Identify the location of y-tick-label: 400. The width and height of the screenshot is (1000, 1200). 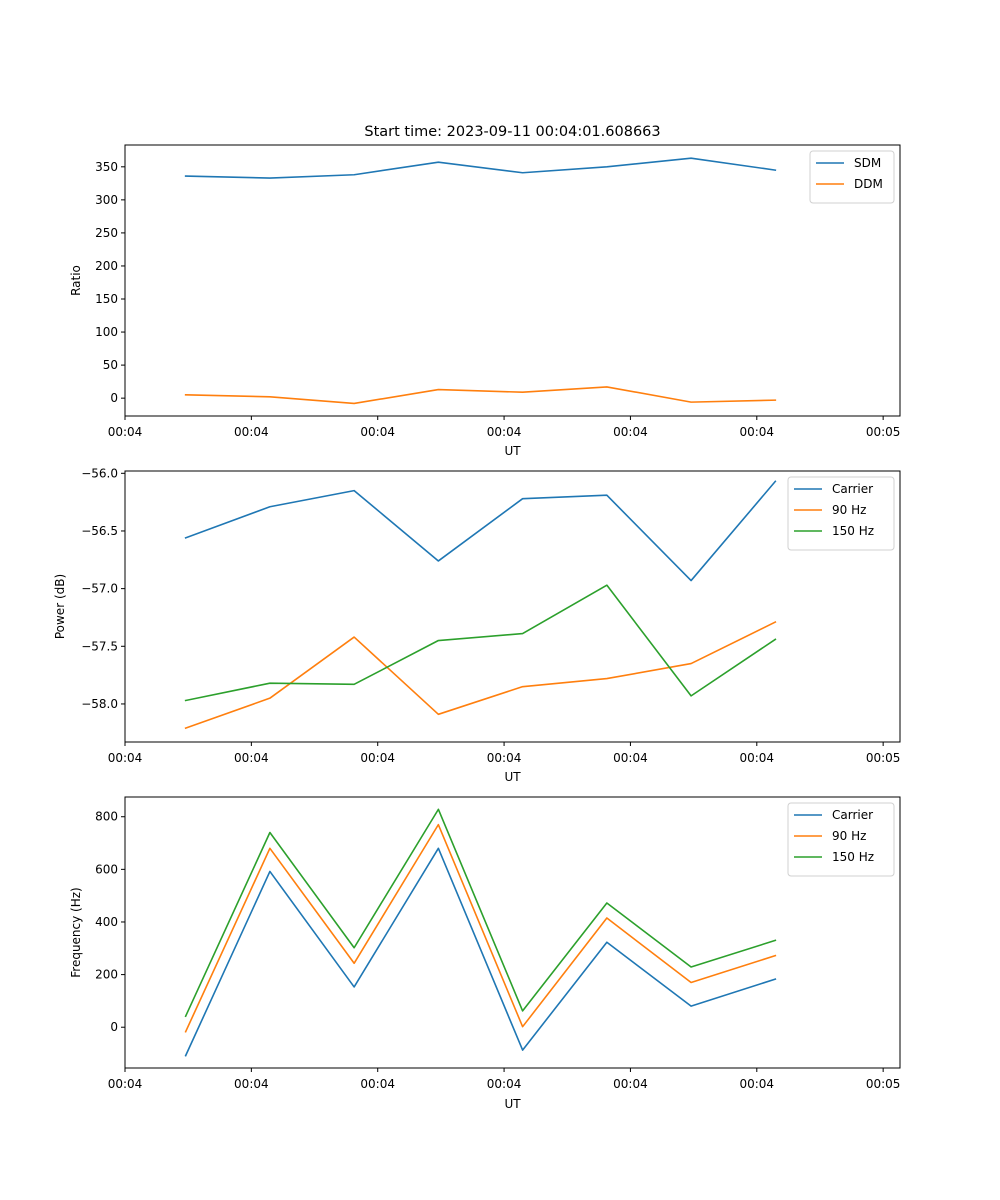
(106, 922).